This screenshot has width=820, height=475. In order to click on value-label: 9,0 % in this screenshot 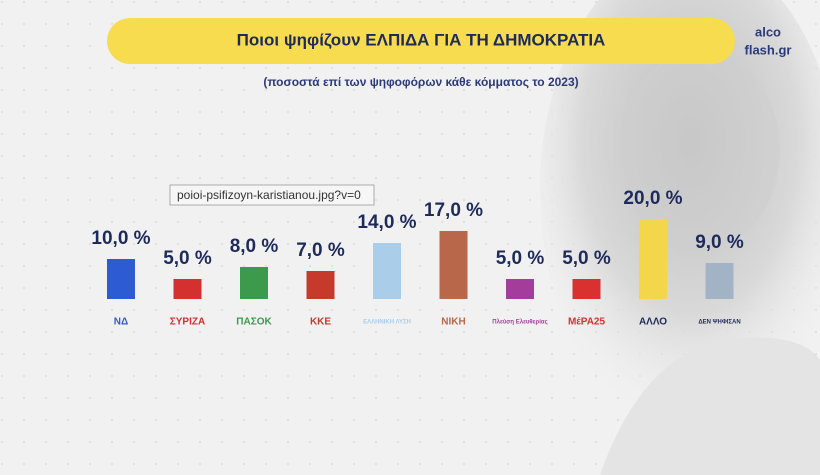, I will do `click(719, 242)`.